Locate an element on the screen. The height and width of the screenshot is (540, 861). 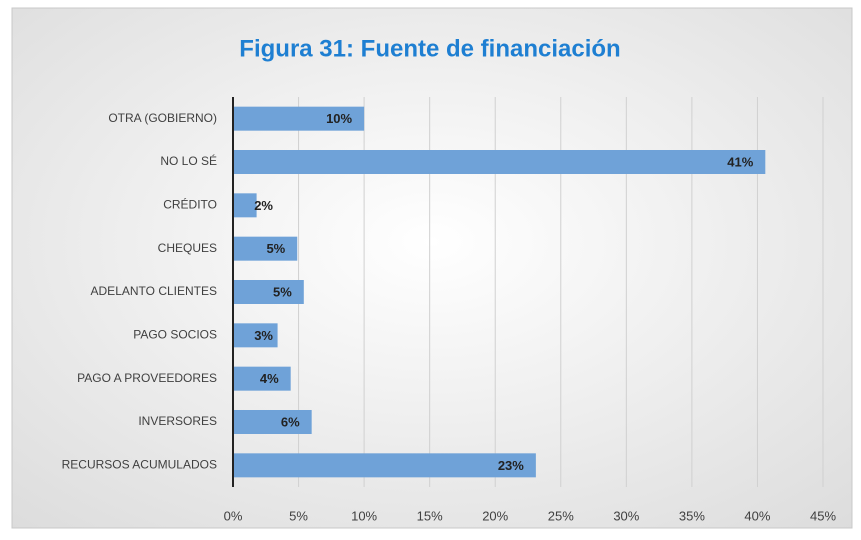
y-tick-label: PAGO A PROVEEDORES is located at coordinates (147, 378).